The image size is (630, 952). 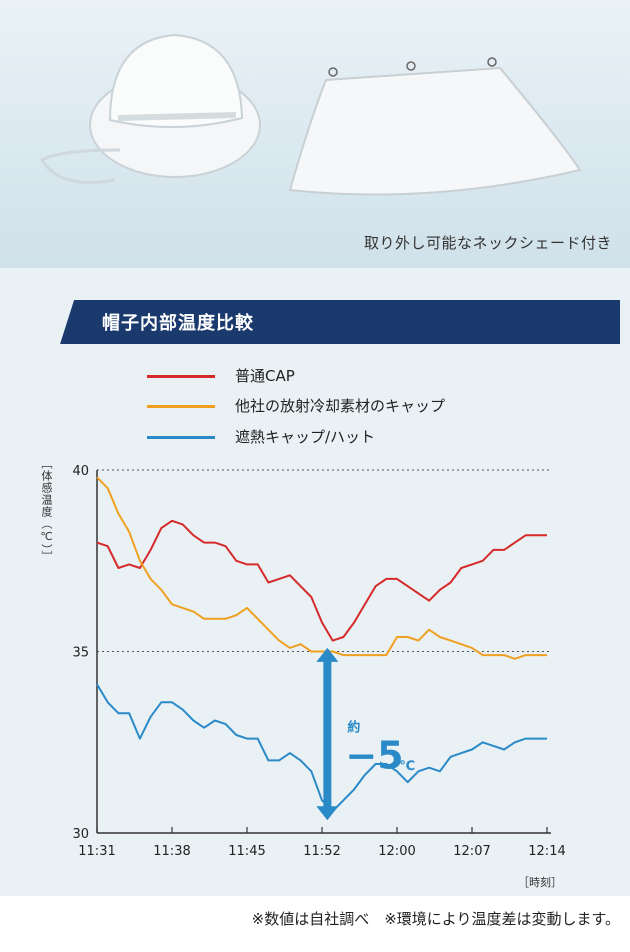 What do you see at coordinates (321, 851) in the screenshot?
I see `x-tick-label: 11:52` at bounding box center [321, 851].